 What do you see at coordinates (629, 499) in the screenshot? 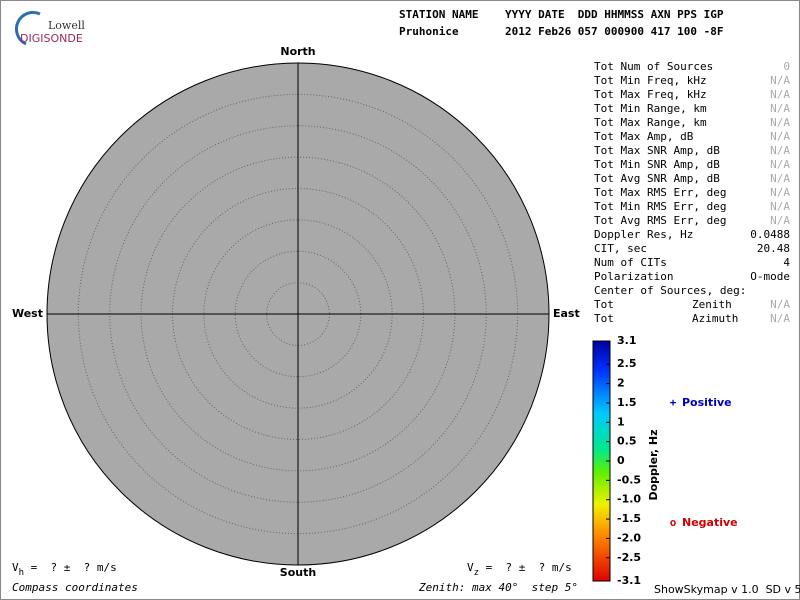
I see `colorbar-tick-label: -1.0` at bounding box center [629, 499].